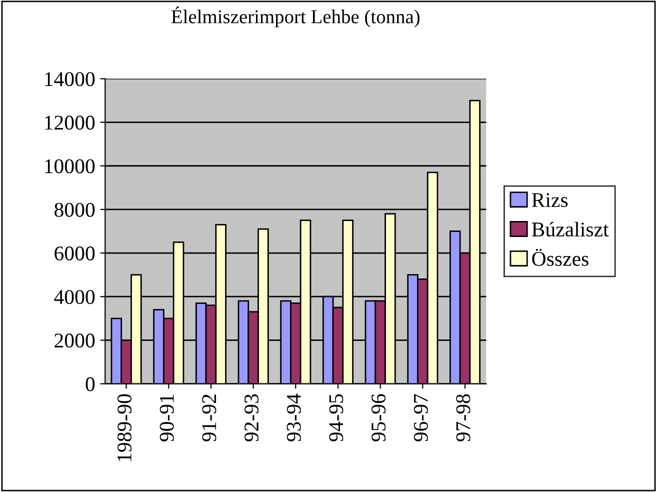  I want to click on x-tick-label: 93-94, so click(293, 418).